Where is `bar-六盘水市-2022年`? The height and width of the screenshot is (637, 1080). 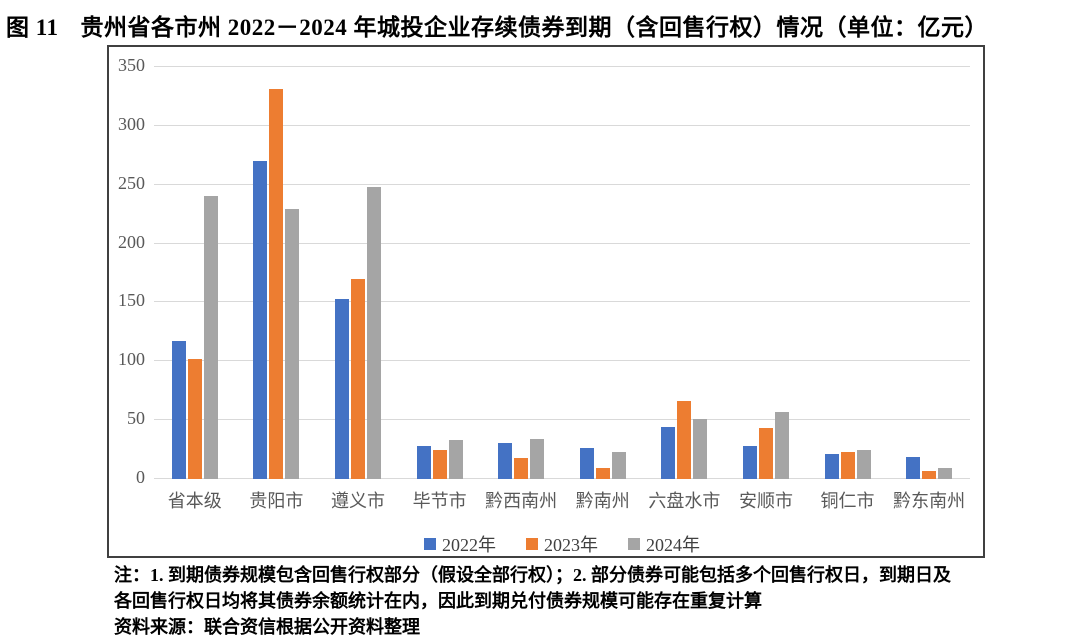 bar-六盘水市-2022年 is located at coordinates (668, 453).